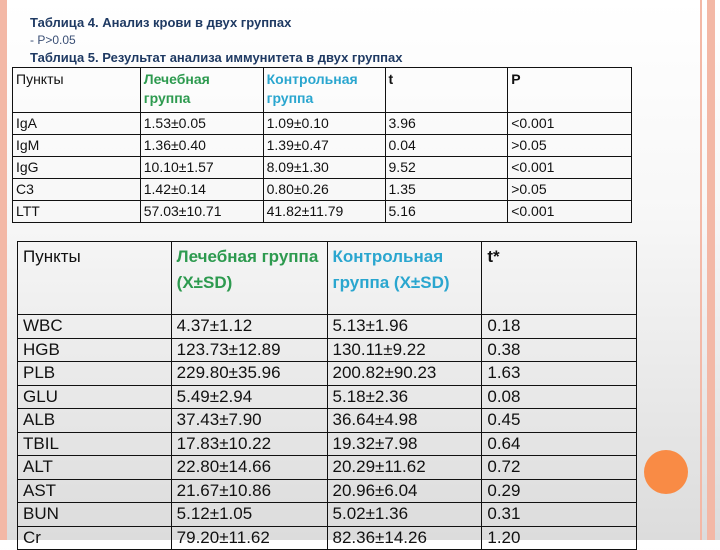 Image resolution: width=720 pixels, height=550 pixels. I want to click on table-cell: 5.49±2.94, so click(249, 396).